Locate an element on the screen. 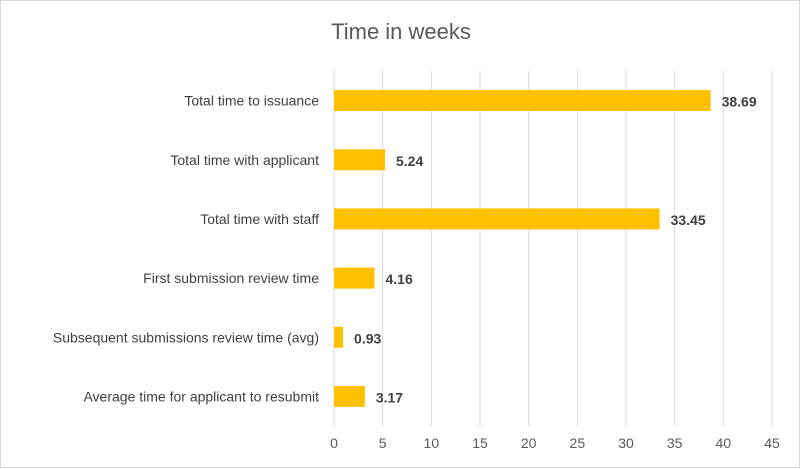  category-label: Average time for applicant to resubmit is located at coordinates (201, 396).